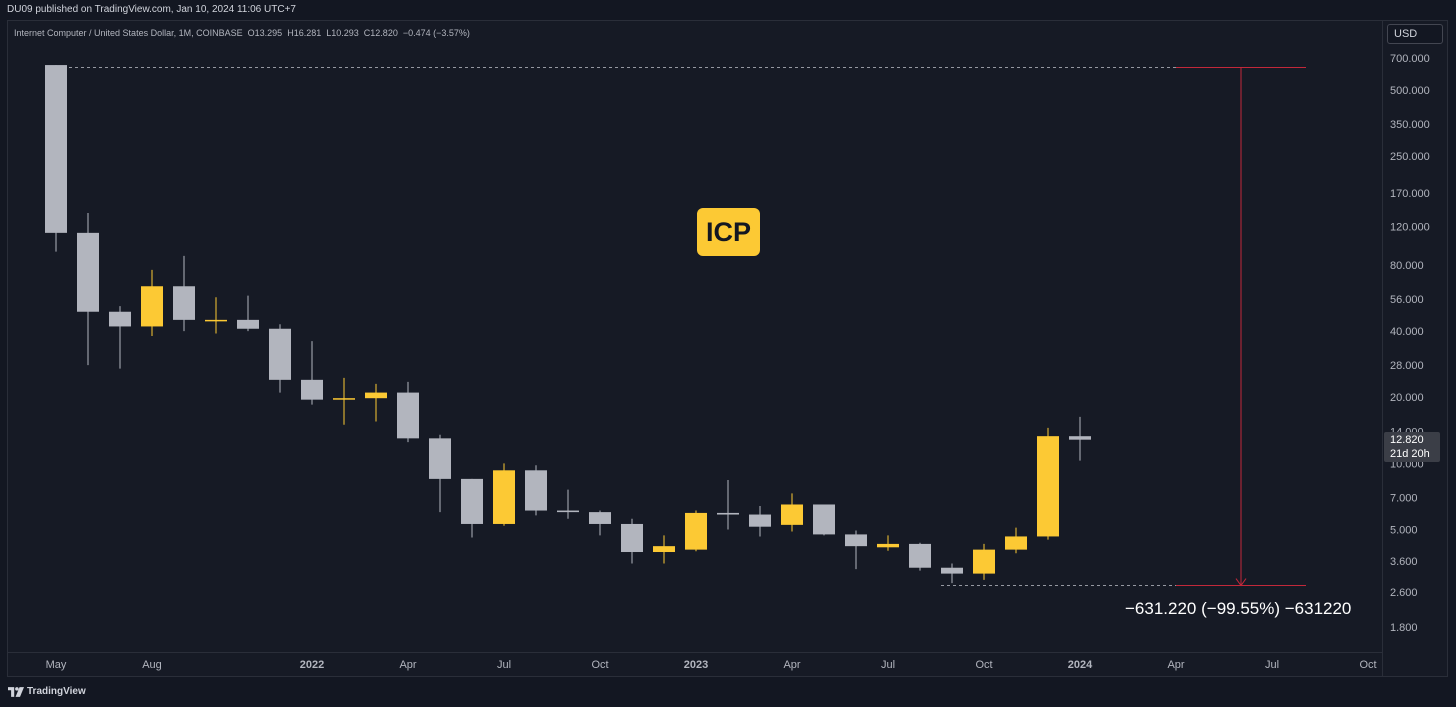 The height and width of the screenshot is (707, 1456). I want to click on y-tick-label: 170.000, so click(1410, 194).